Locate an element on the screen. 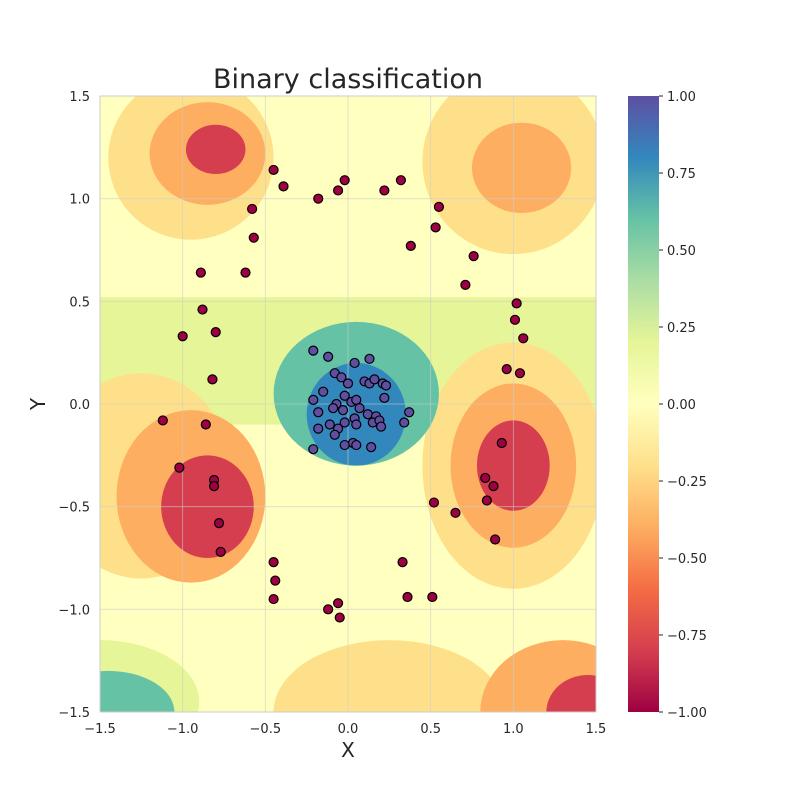  x-tick-label: −1.0 is located at coordinates (183, 729).